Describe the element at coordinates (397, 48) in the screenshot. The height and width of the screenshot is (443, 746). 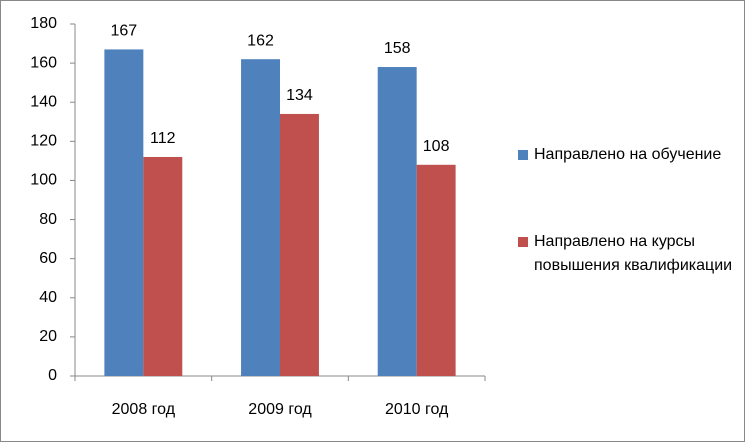
I see `data-label: 158` at that location.